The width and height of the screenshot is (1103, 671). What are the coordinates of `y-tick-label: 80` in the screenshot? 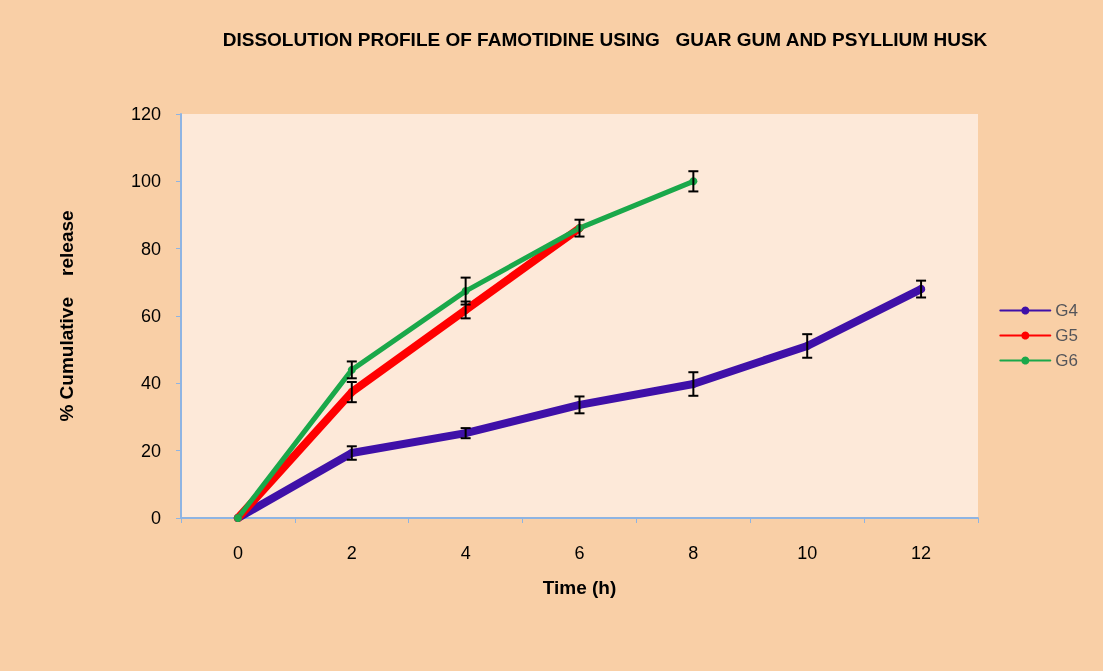 It's located at (150, 248).